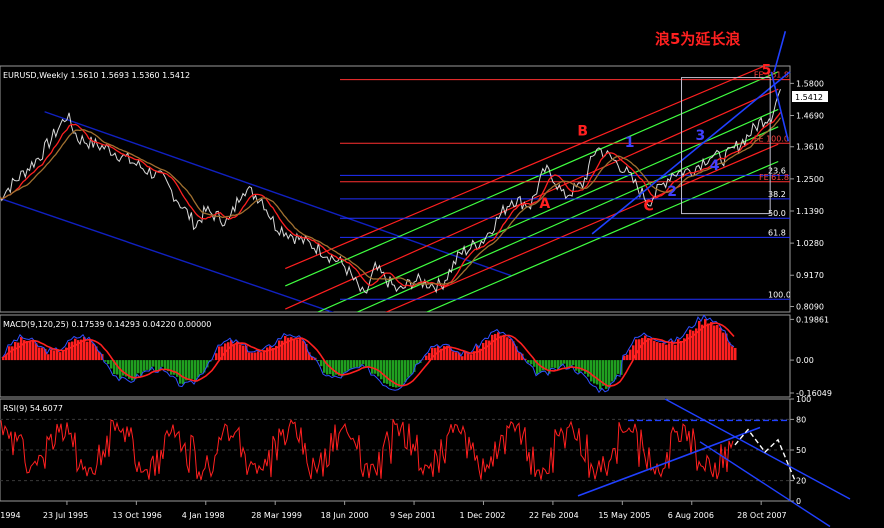 This screenshot has height=528, width=884. Describe the element at coordinates (624, 515) in the screenshot. I see `x-tick-label-9: 15 May 2005` at that location.